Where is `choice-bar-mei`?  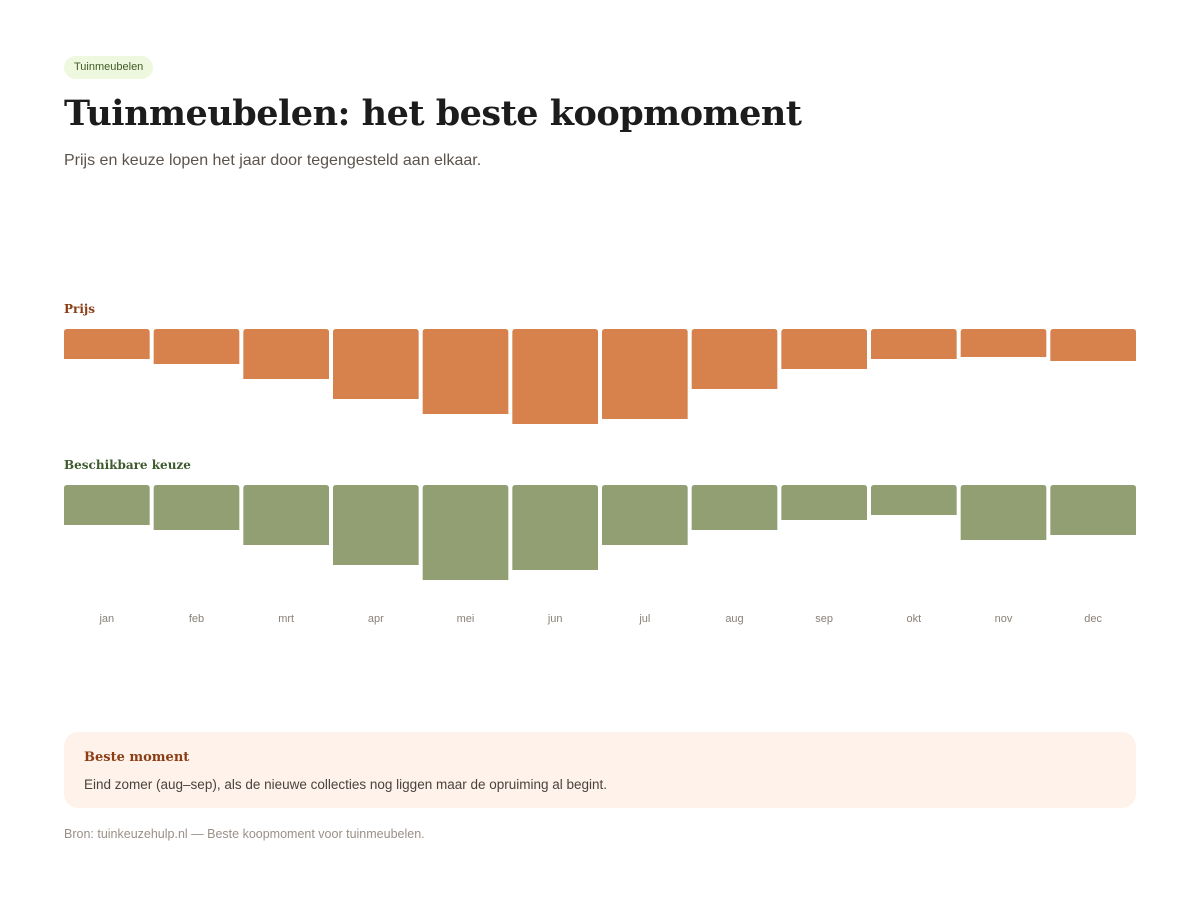 choice-bar-mei is located at coordinates (465, 532).